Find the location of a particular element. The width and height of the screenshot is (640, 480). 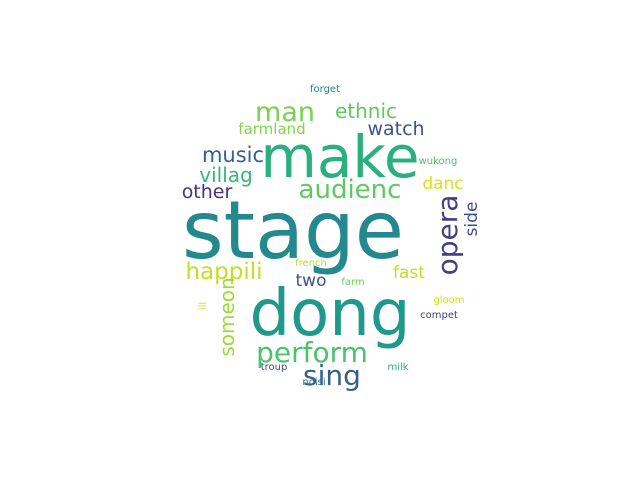

word-ethnic: ethnic is located at coordinates (366, 111).